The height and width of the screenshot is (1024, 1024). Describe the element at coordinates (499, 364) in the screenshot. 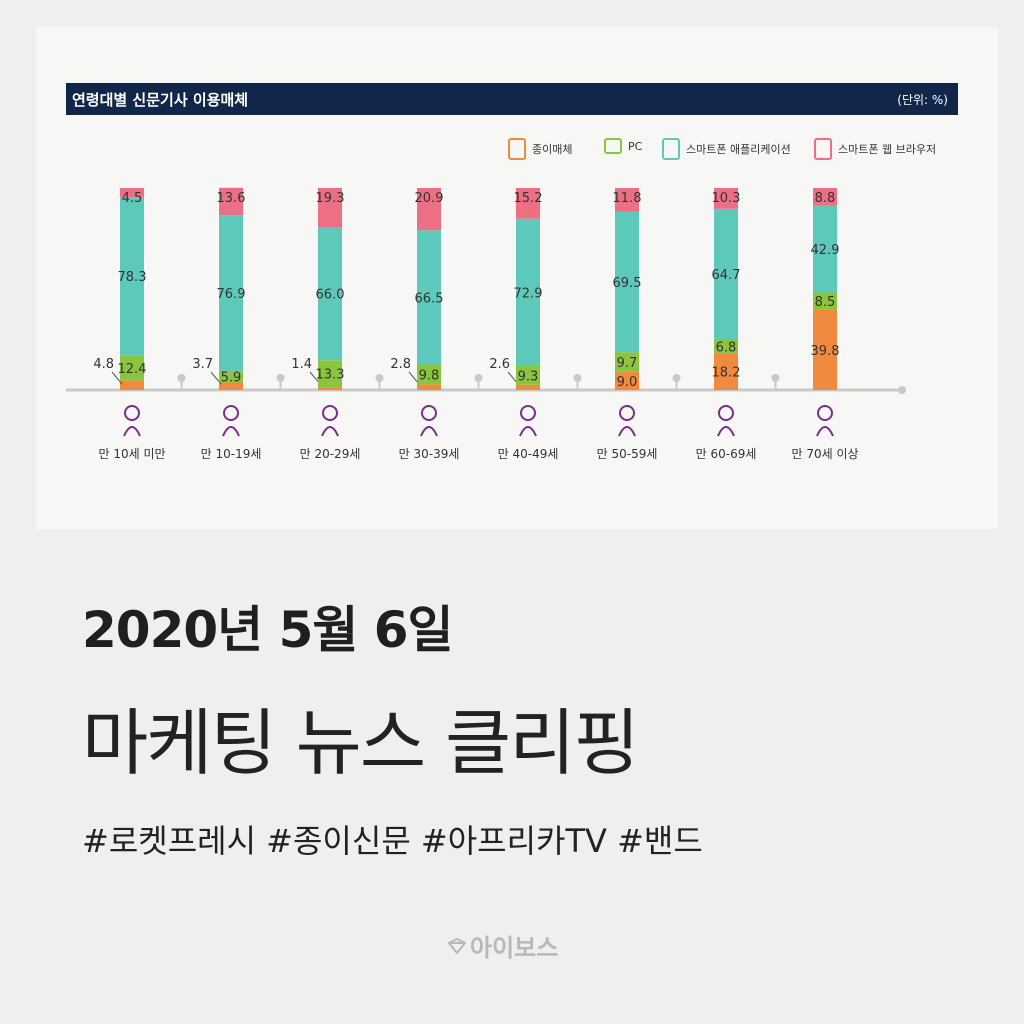

I see `data-label: 2.6` at that location.